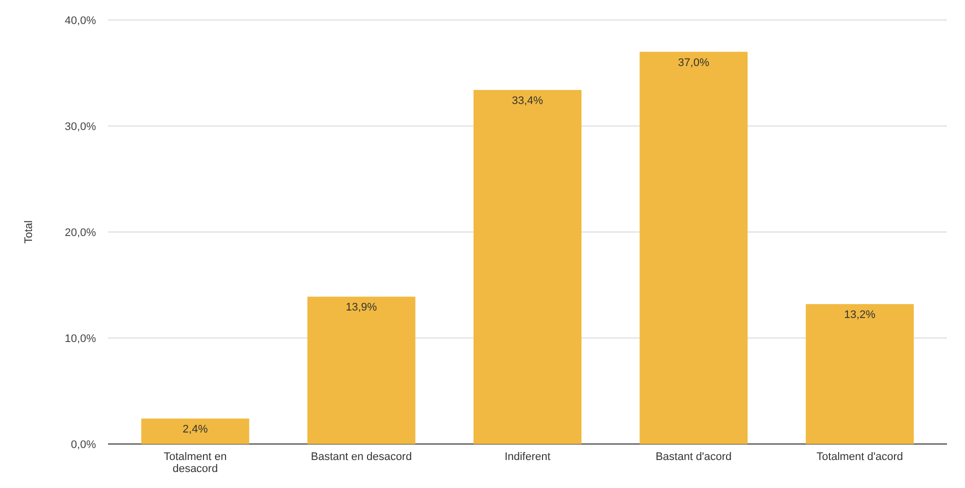 The width and height of the screenshot is (965, 488). I want to click on y-tick-label: 0,0%, so click(83, 444).